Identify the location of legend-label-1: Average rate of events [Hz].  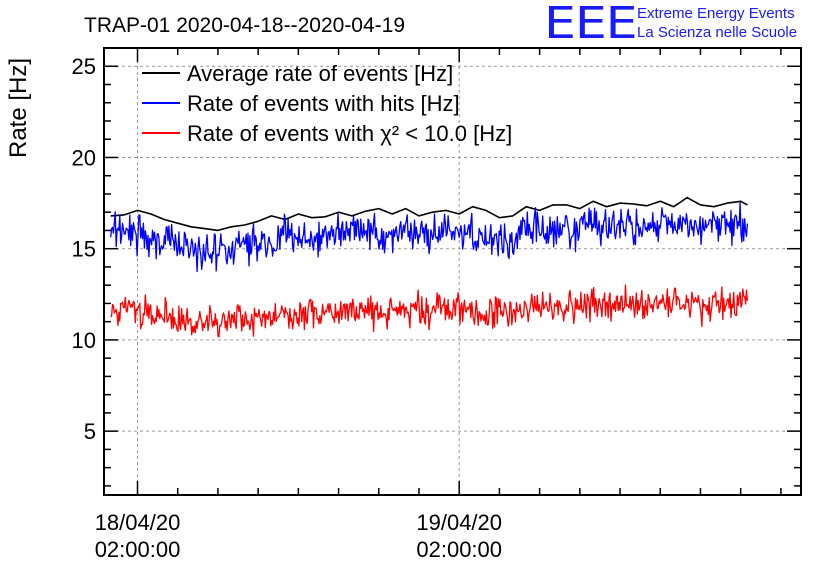
(320, 73).